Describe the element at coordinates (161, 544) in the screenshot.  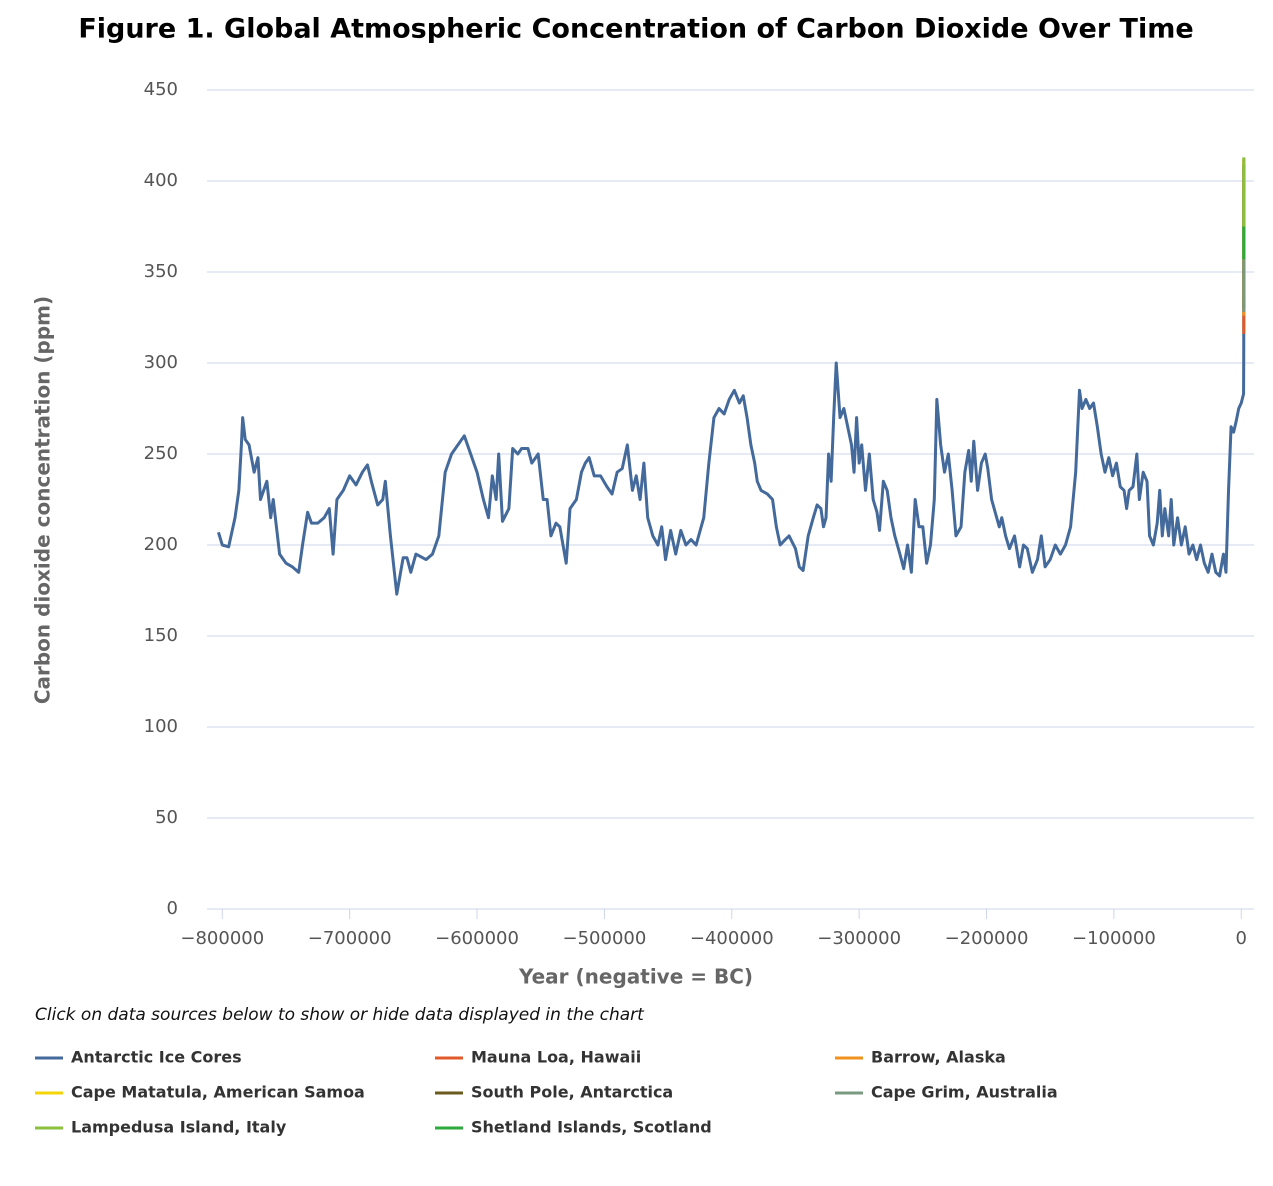
I see `y-tick-label: 200` at that location.